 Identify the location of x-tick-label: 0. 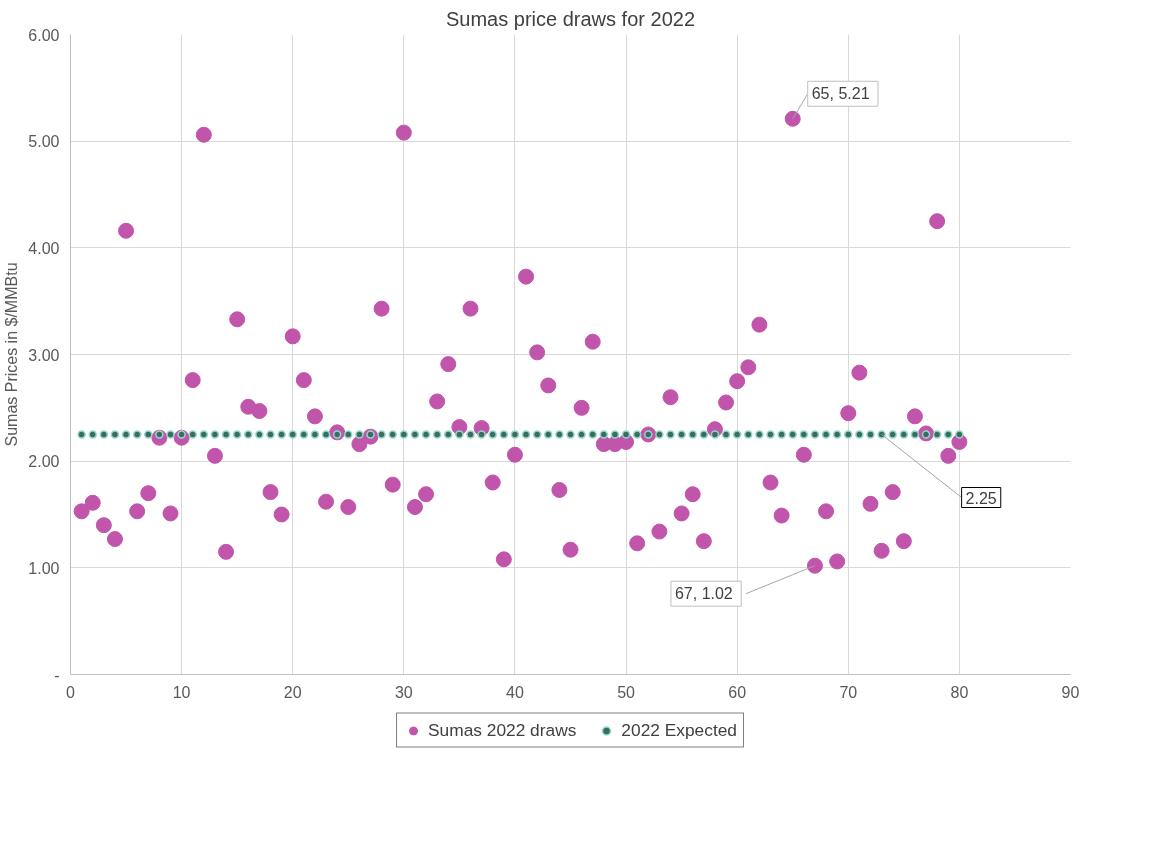
(71, 692).